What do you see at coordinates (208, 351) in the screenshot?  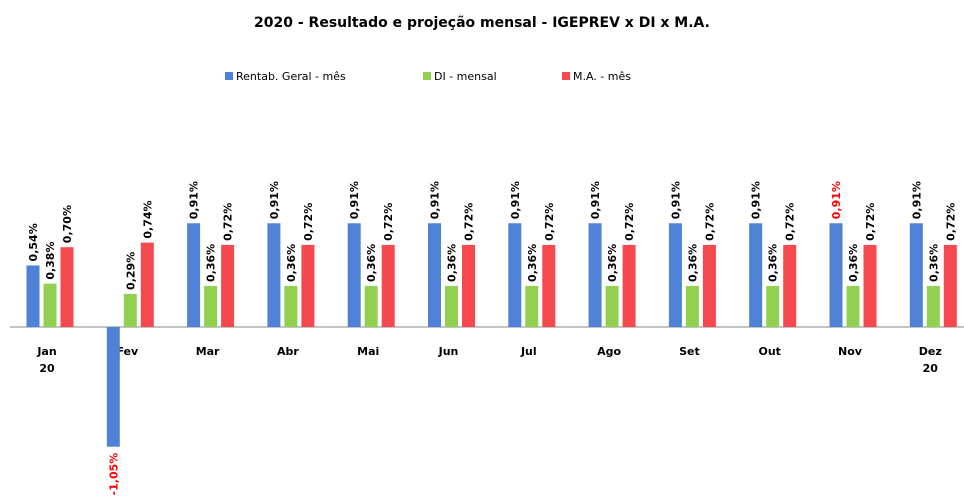 I see `x-tick-label: Mar` at bounding box center [208, 351].